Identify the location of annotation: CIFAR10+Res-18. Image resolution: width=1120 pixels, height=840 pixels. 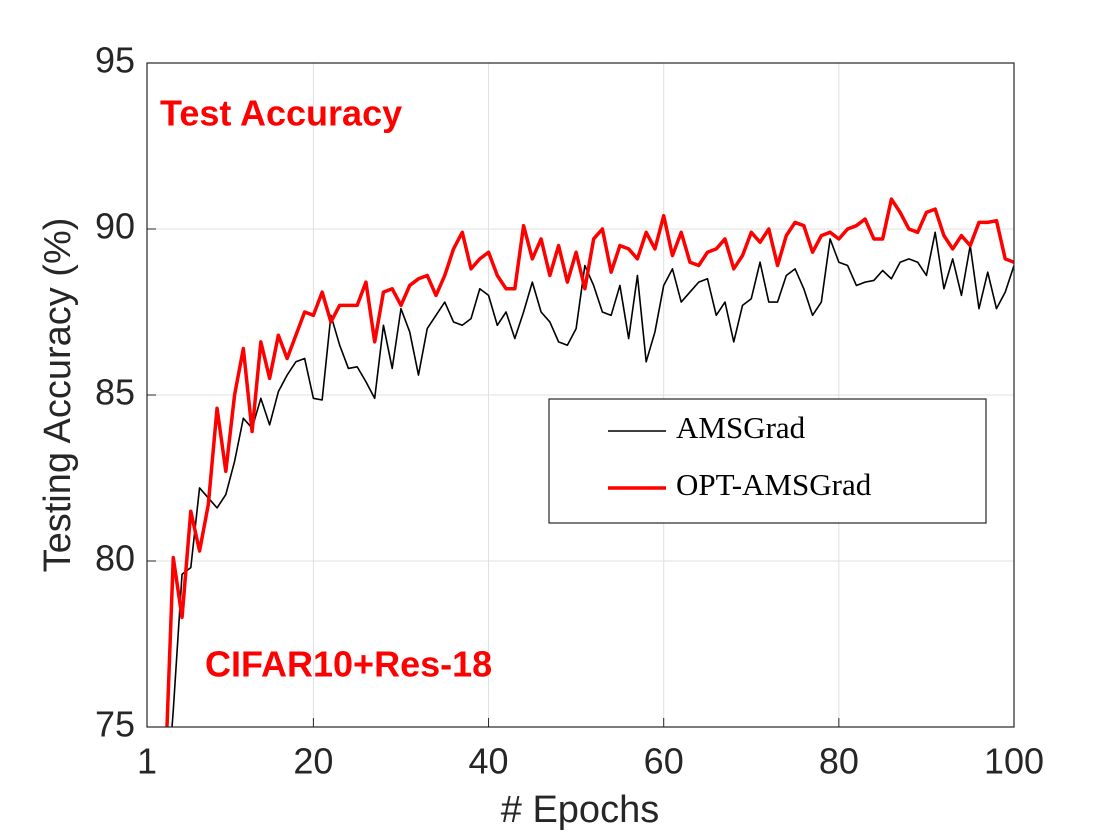
(348, 664).